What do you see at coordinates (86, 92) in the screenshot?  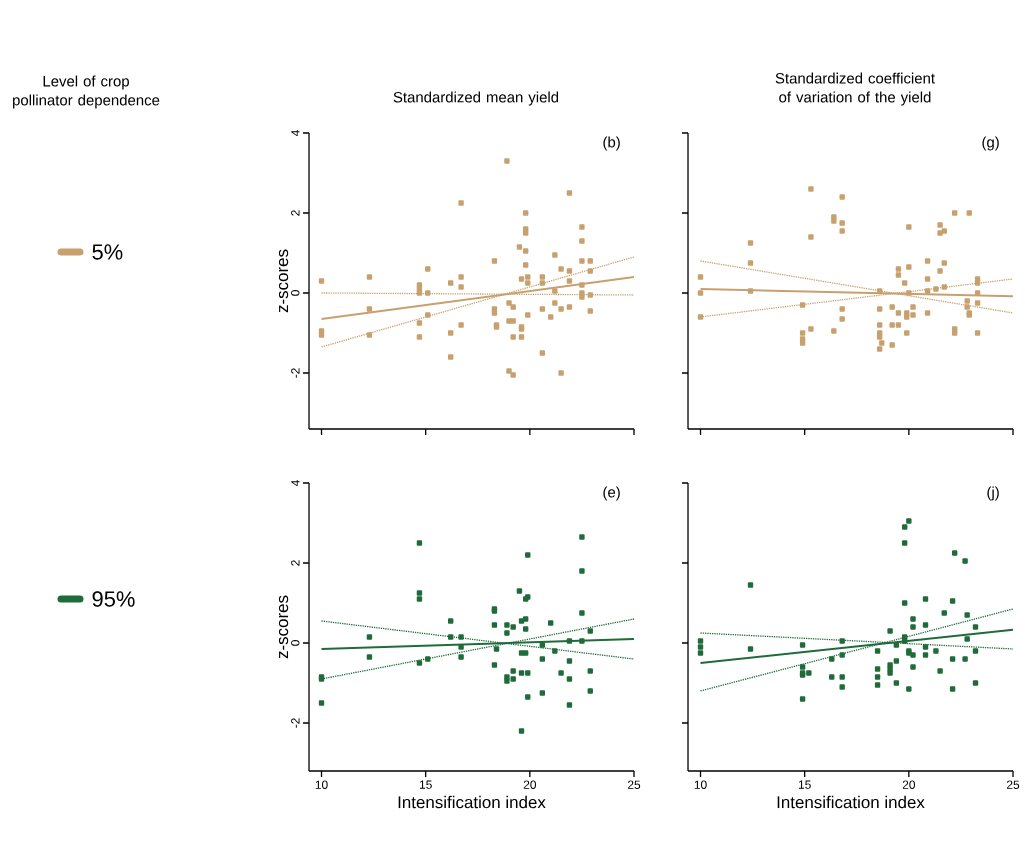 I see `legend-title: Level of crop pollinator dependence` at bounding box center [86, 92].